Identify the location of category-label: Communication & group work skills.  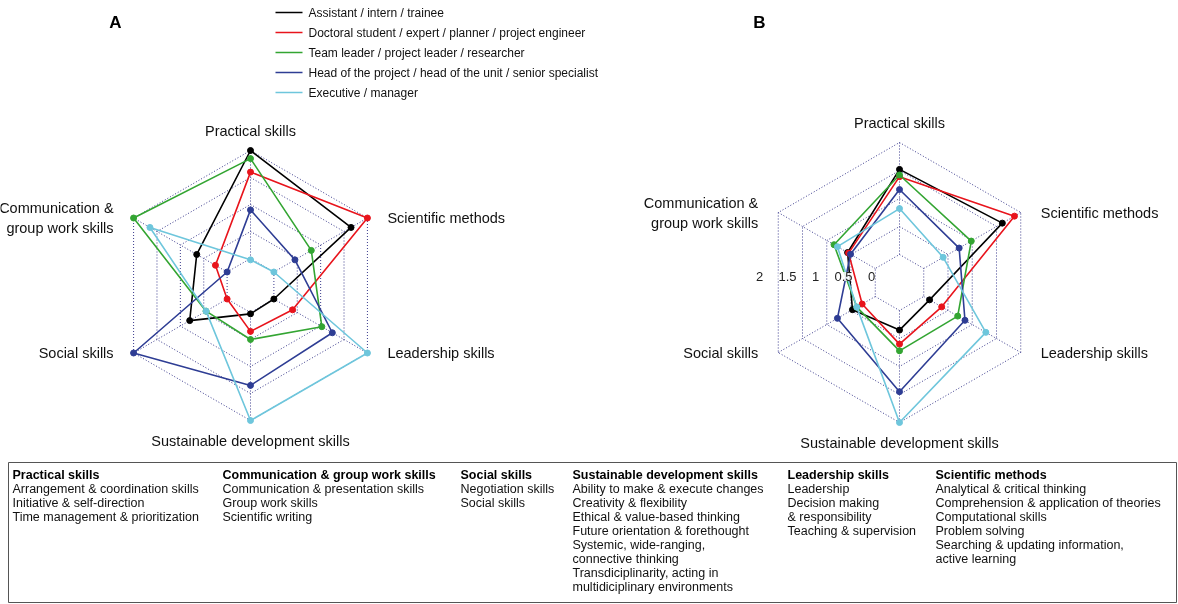
(329, 474).